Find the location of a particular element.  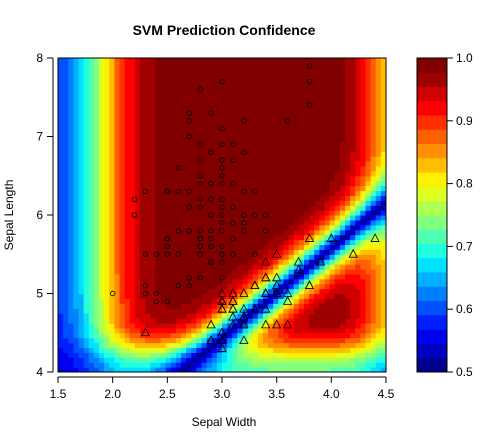

colorbar-tick-label: 0.7 is located at coordinates (464, 246).